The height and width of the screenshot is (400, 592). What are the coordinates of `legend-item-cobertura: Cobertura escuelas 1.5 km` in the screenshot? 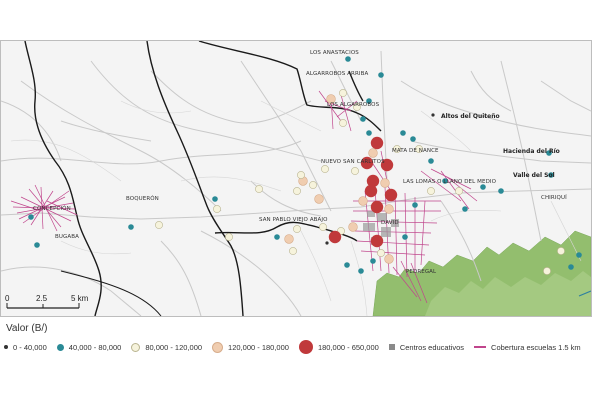 It's located at (527, 347).